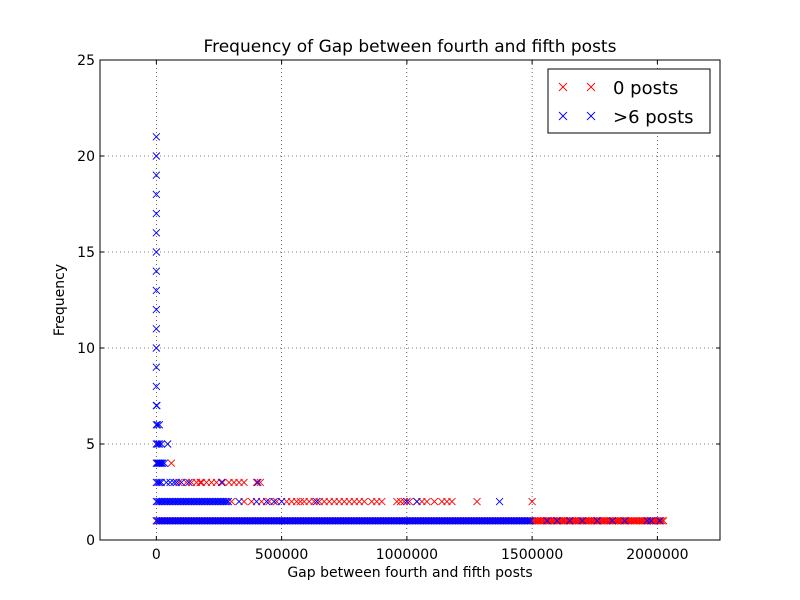 Image resolution: width=800 pixels, height=600 pixels. Describe the element at coordinates (281, 555) in the screenshot. I see `x-tick-label: 500000` at that location.